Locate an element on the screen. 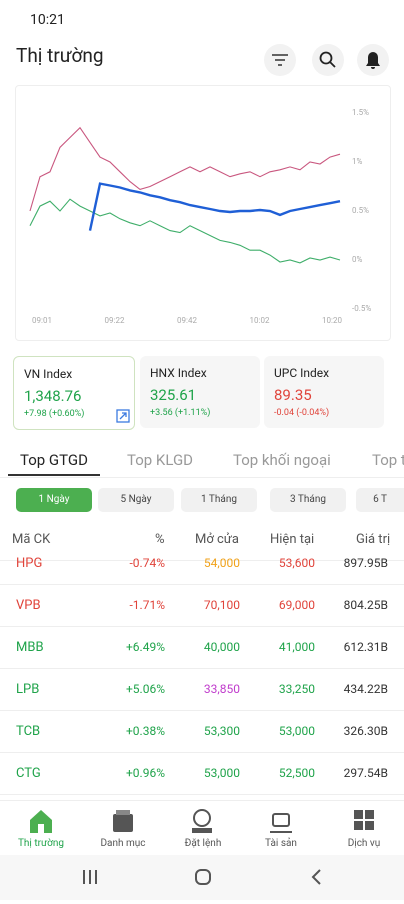 The image size is (404, 904). index-name: VN Index is located at coordinates (48, 374).